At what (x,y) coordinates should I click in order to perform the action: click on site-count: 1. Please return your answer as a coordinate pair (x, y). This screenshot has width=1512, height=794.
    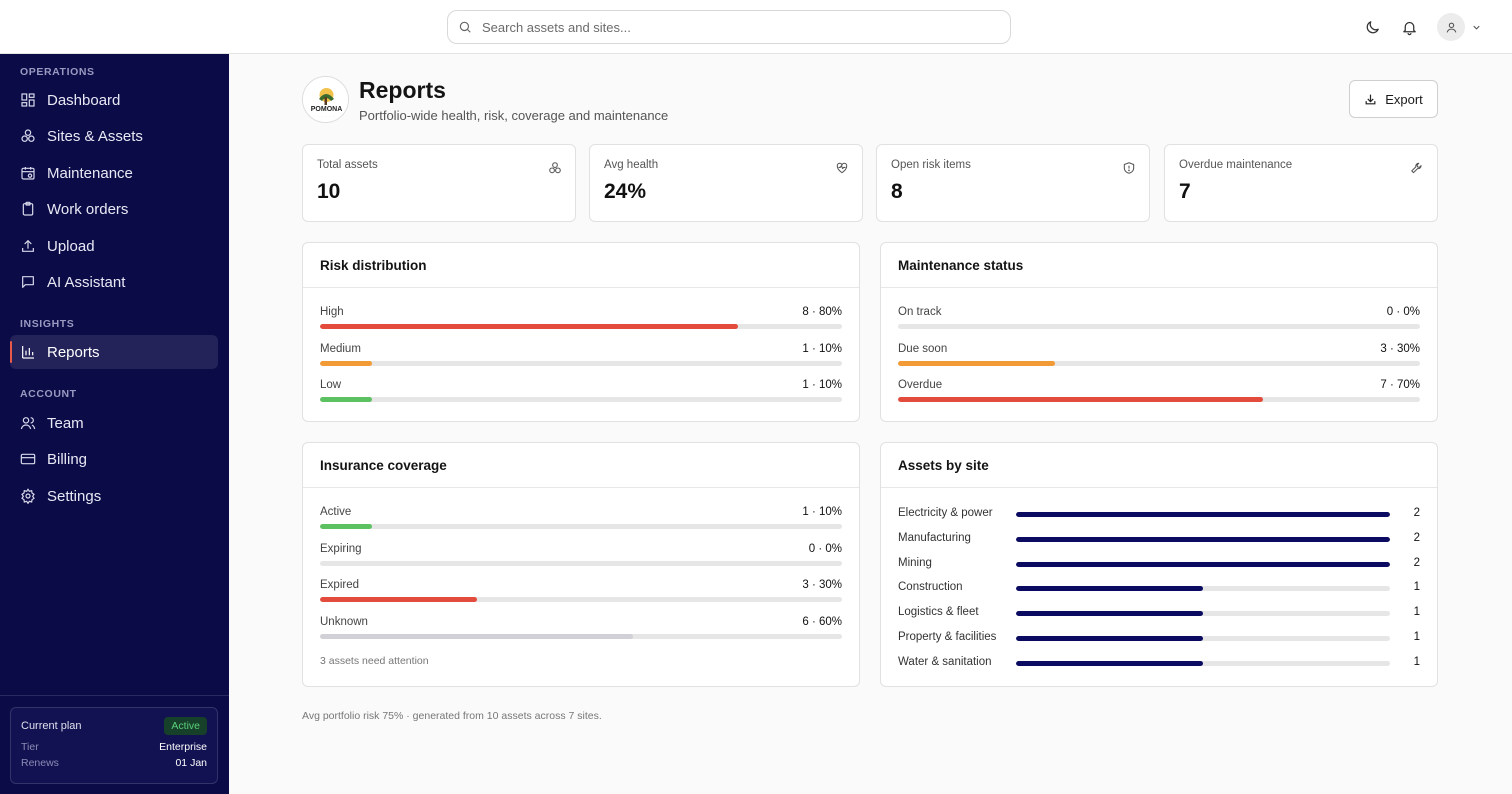
    Looking at the image, I should click on (1416, 587).